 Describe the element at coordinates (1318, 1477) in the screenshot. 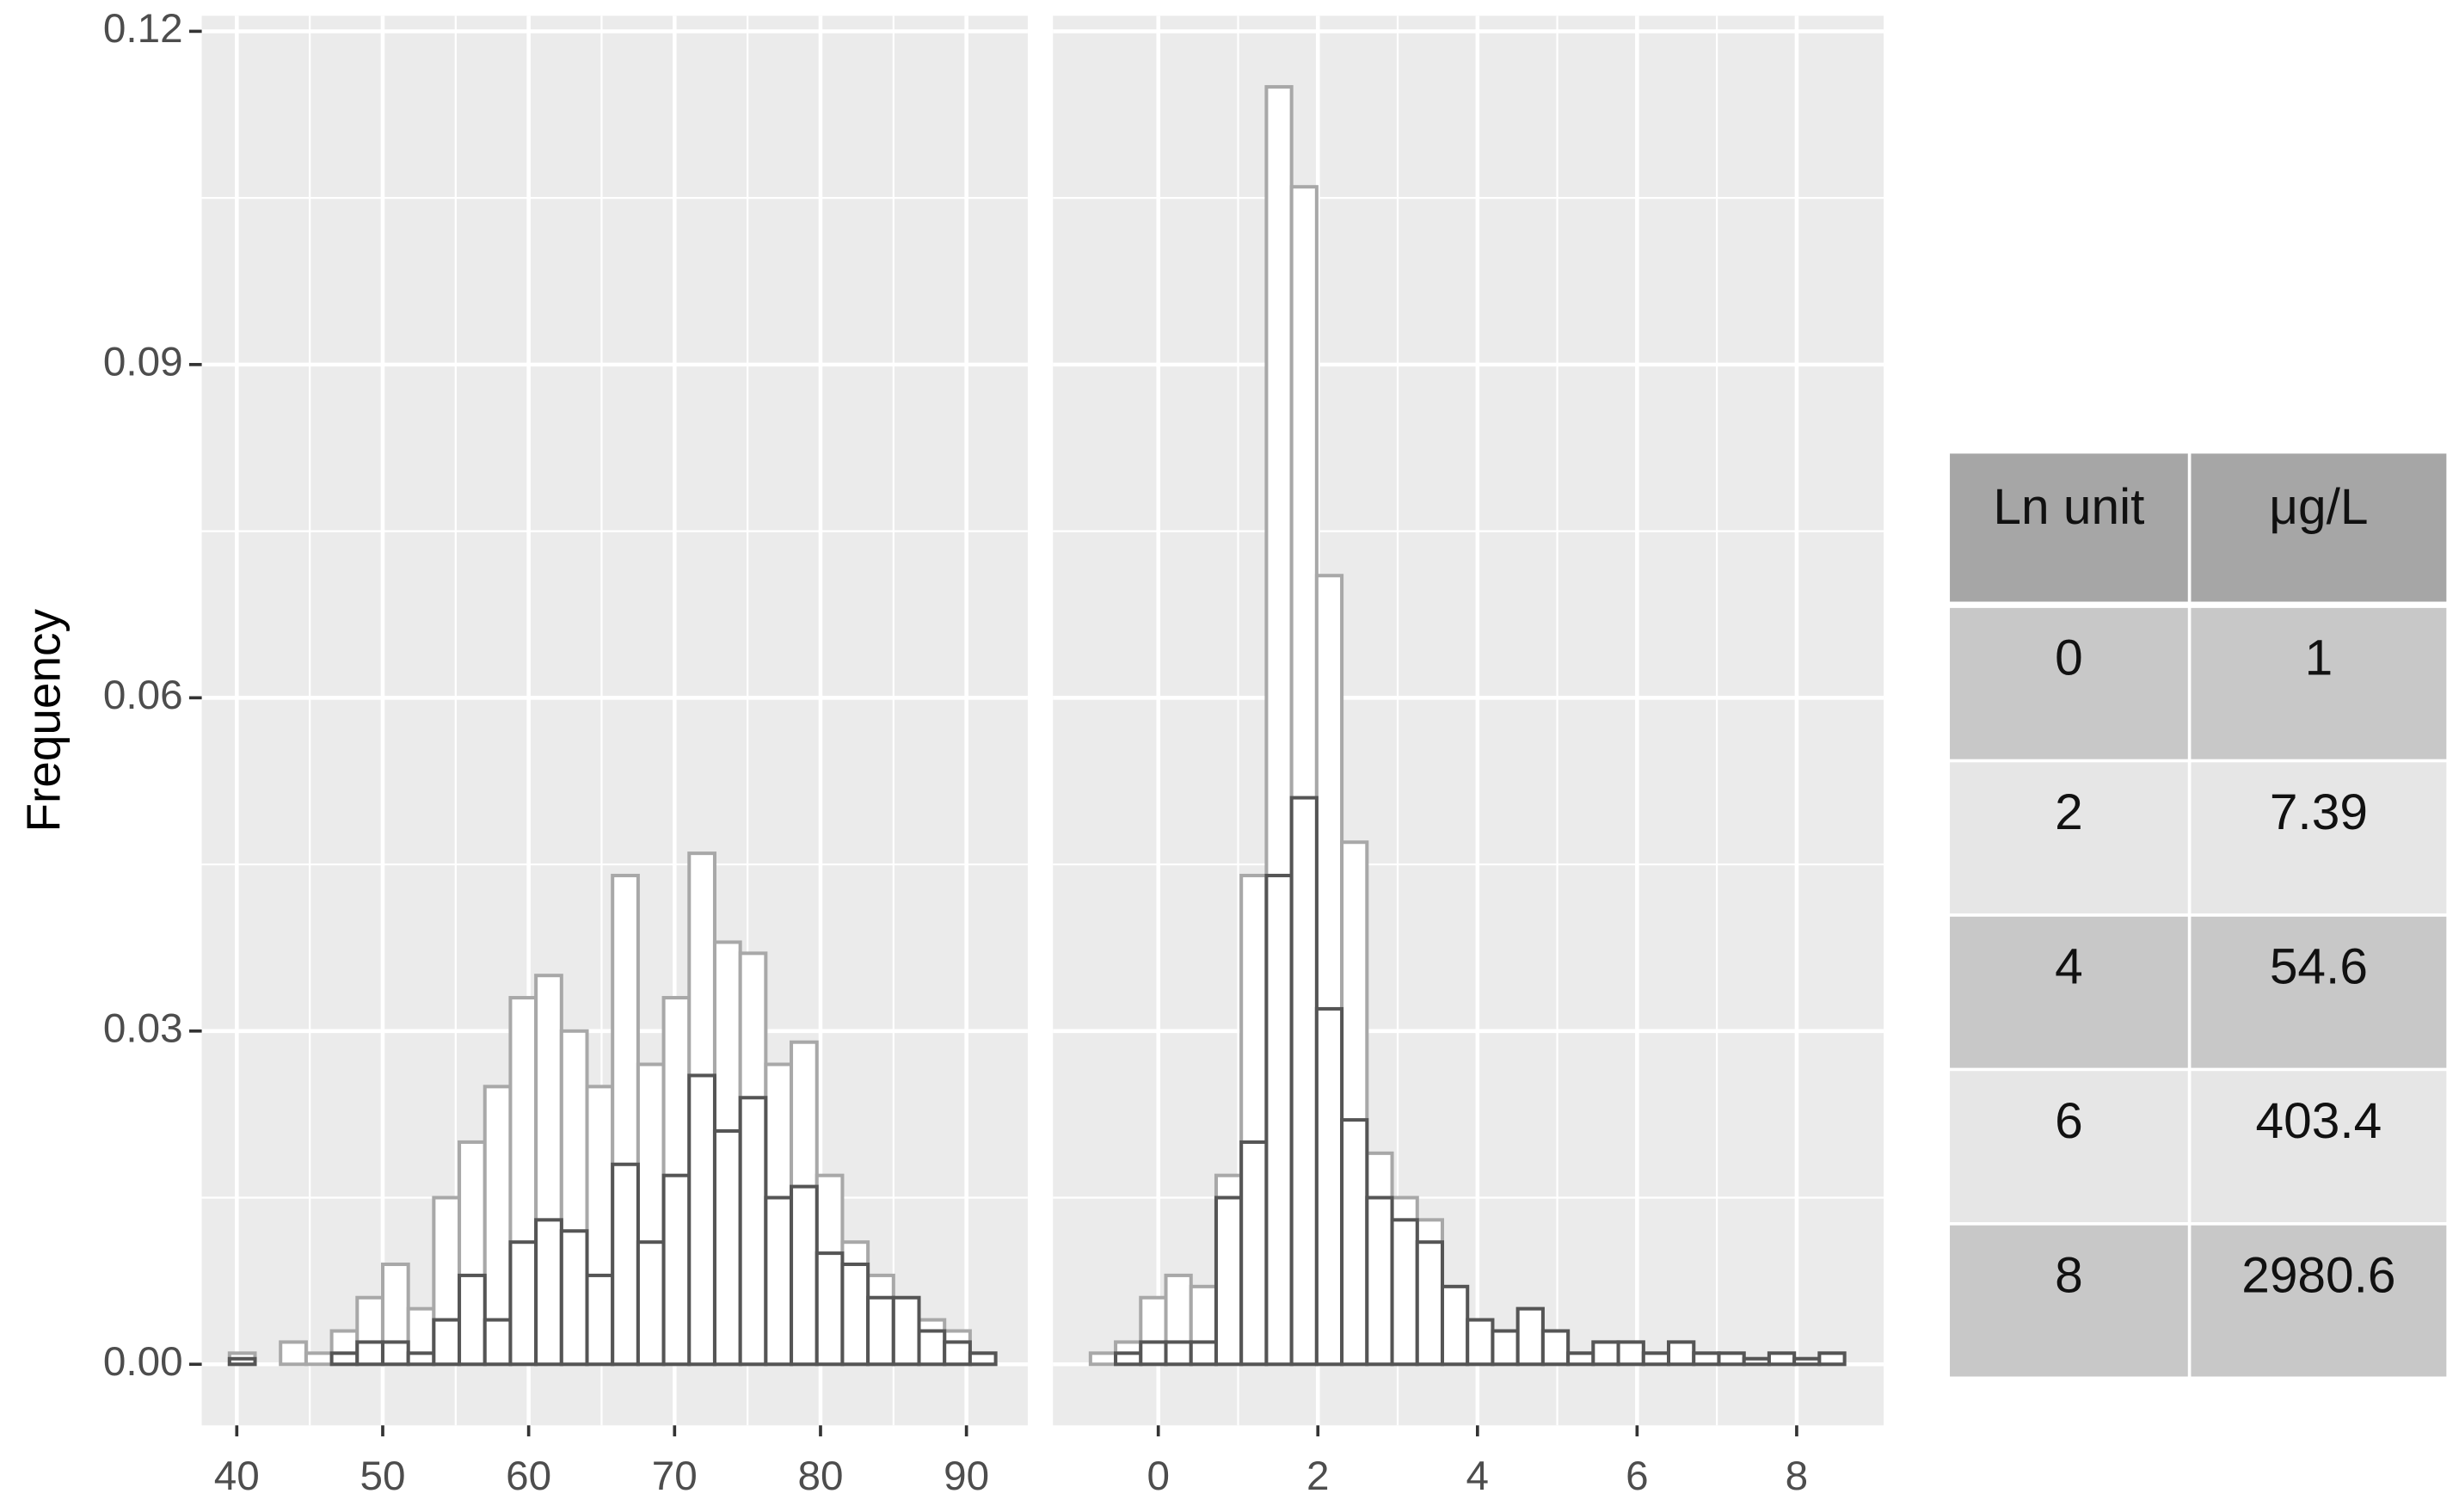

I see `x-tick-label: 2` at that location.